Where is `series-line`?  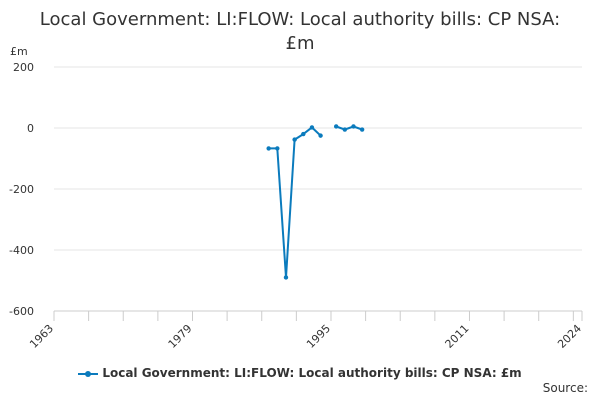
series-line is located at coordinates (349, 128).